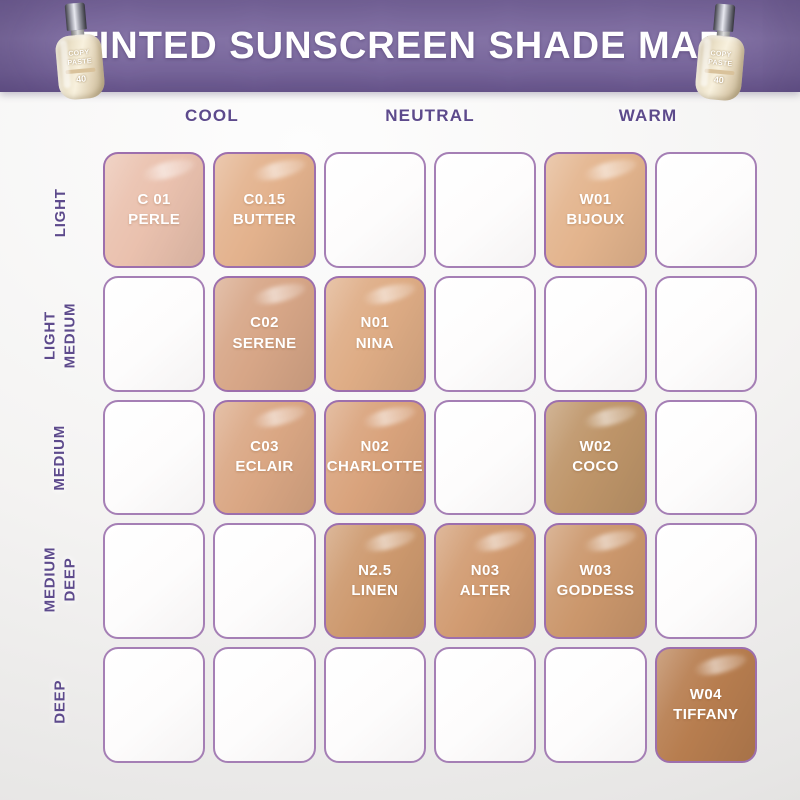  Describe the element at coordinates (595, 219) in the screenshot. I see `shade-name: BIJOUX` at that location.